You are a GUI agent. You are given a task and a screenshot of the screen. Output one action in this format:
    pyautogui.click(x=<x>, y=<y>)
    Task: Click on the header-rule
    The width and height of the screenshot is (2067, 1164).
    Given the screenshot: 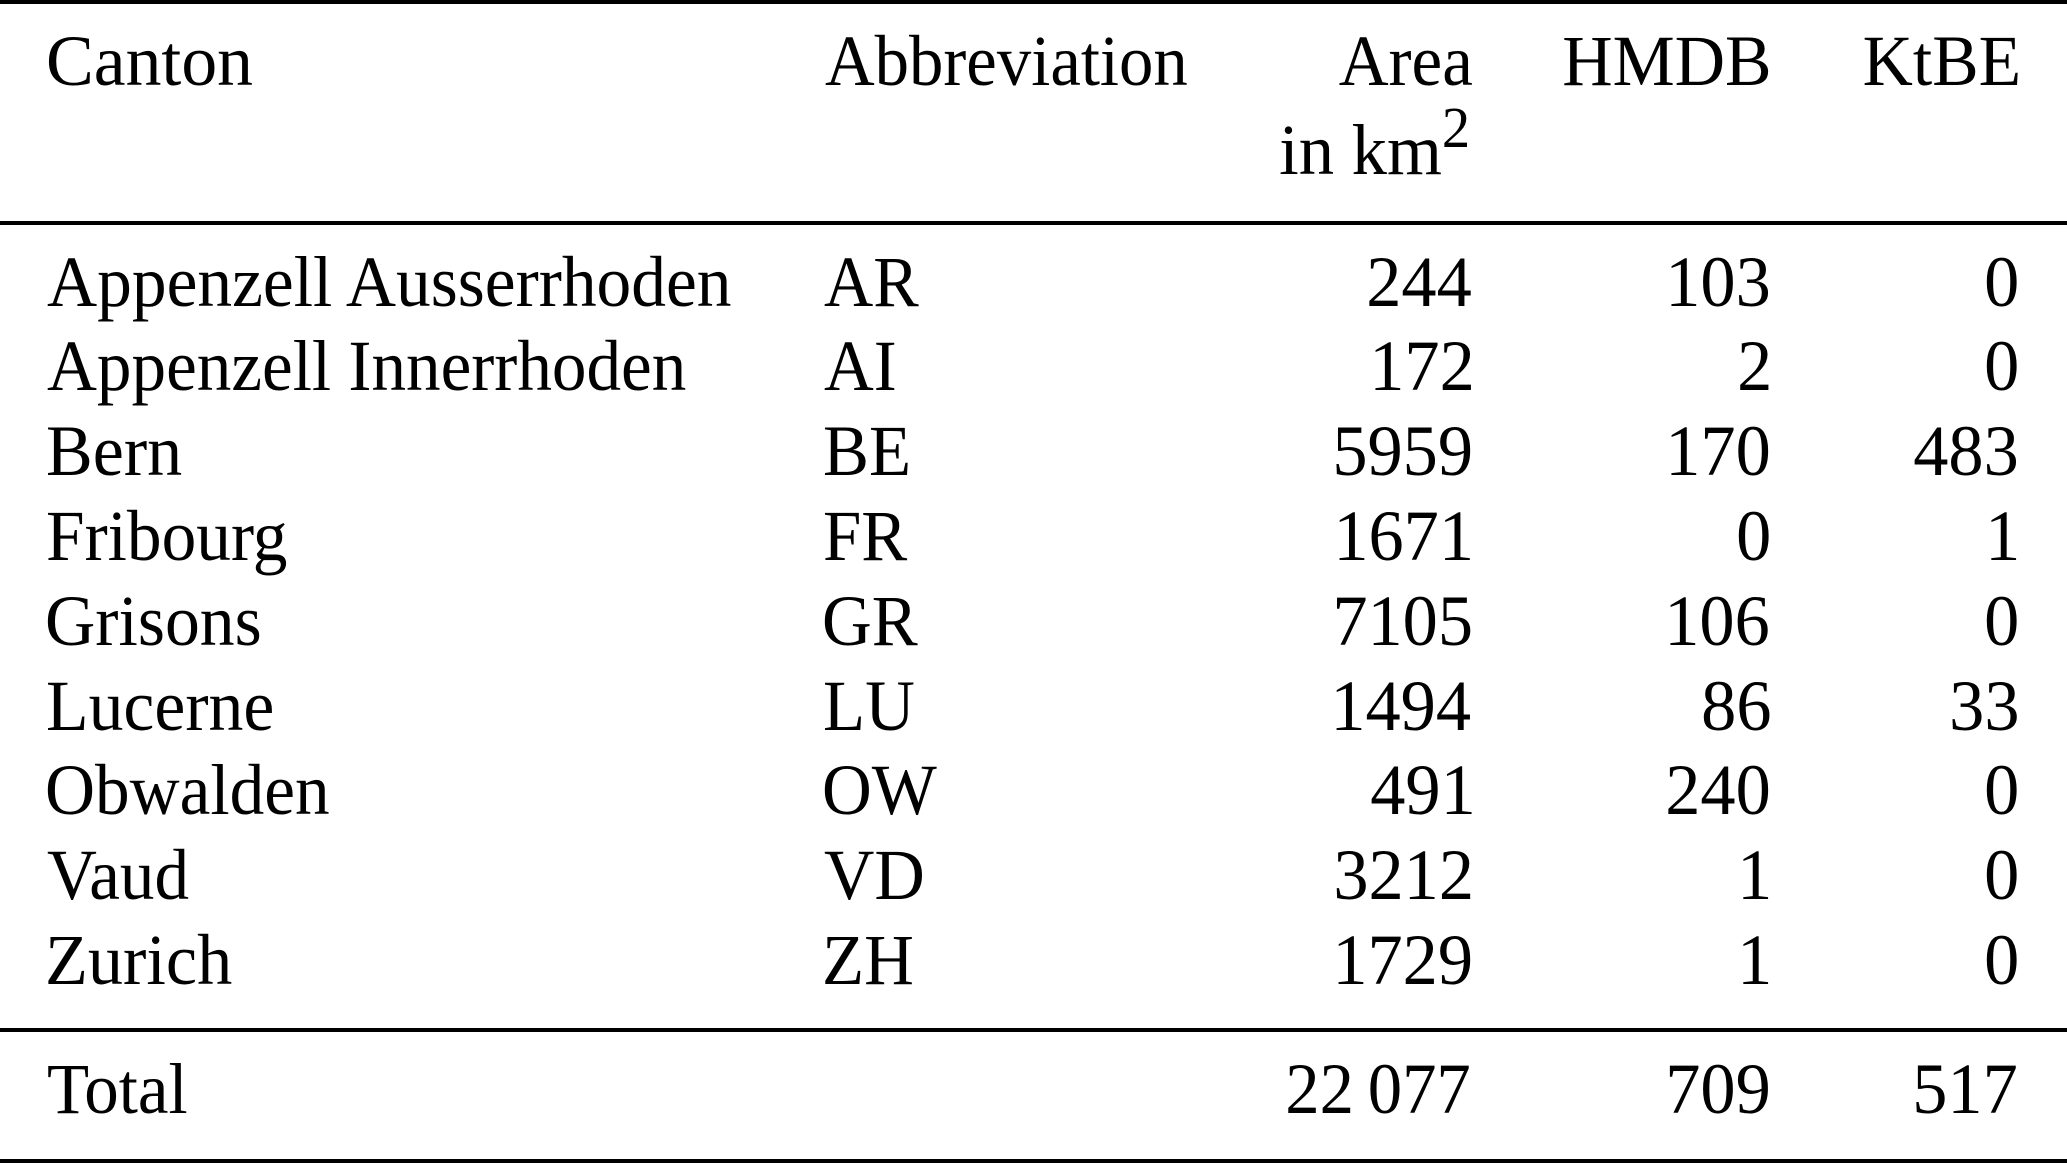 What is the action you would take?
    pyautogui.click(x=1033, y=223)
    